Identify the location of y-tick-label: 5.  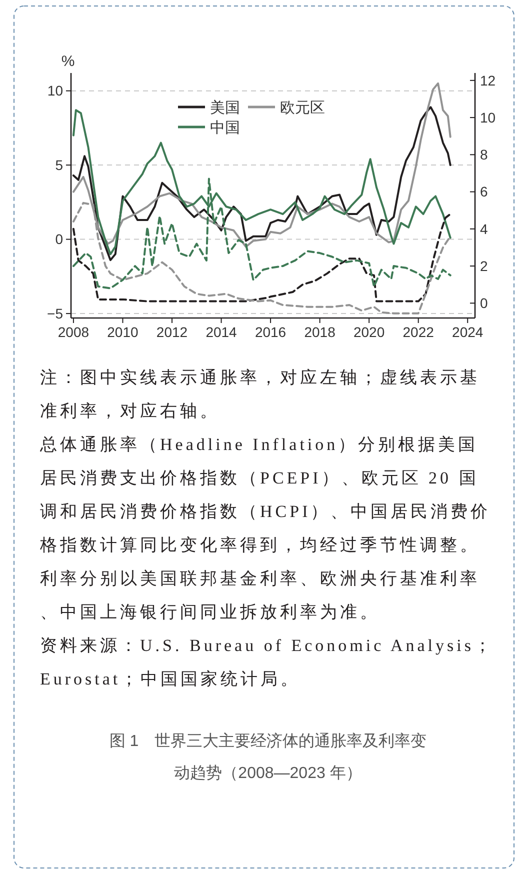
(59, 164).